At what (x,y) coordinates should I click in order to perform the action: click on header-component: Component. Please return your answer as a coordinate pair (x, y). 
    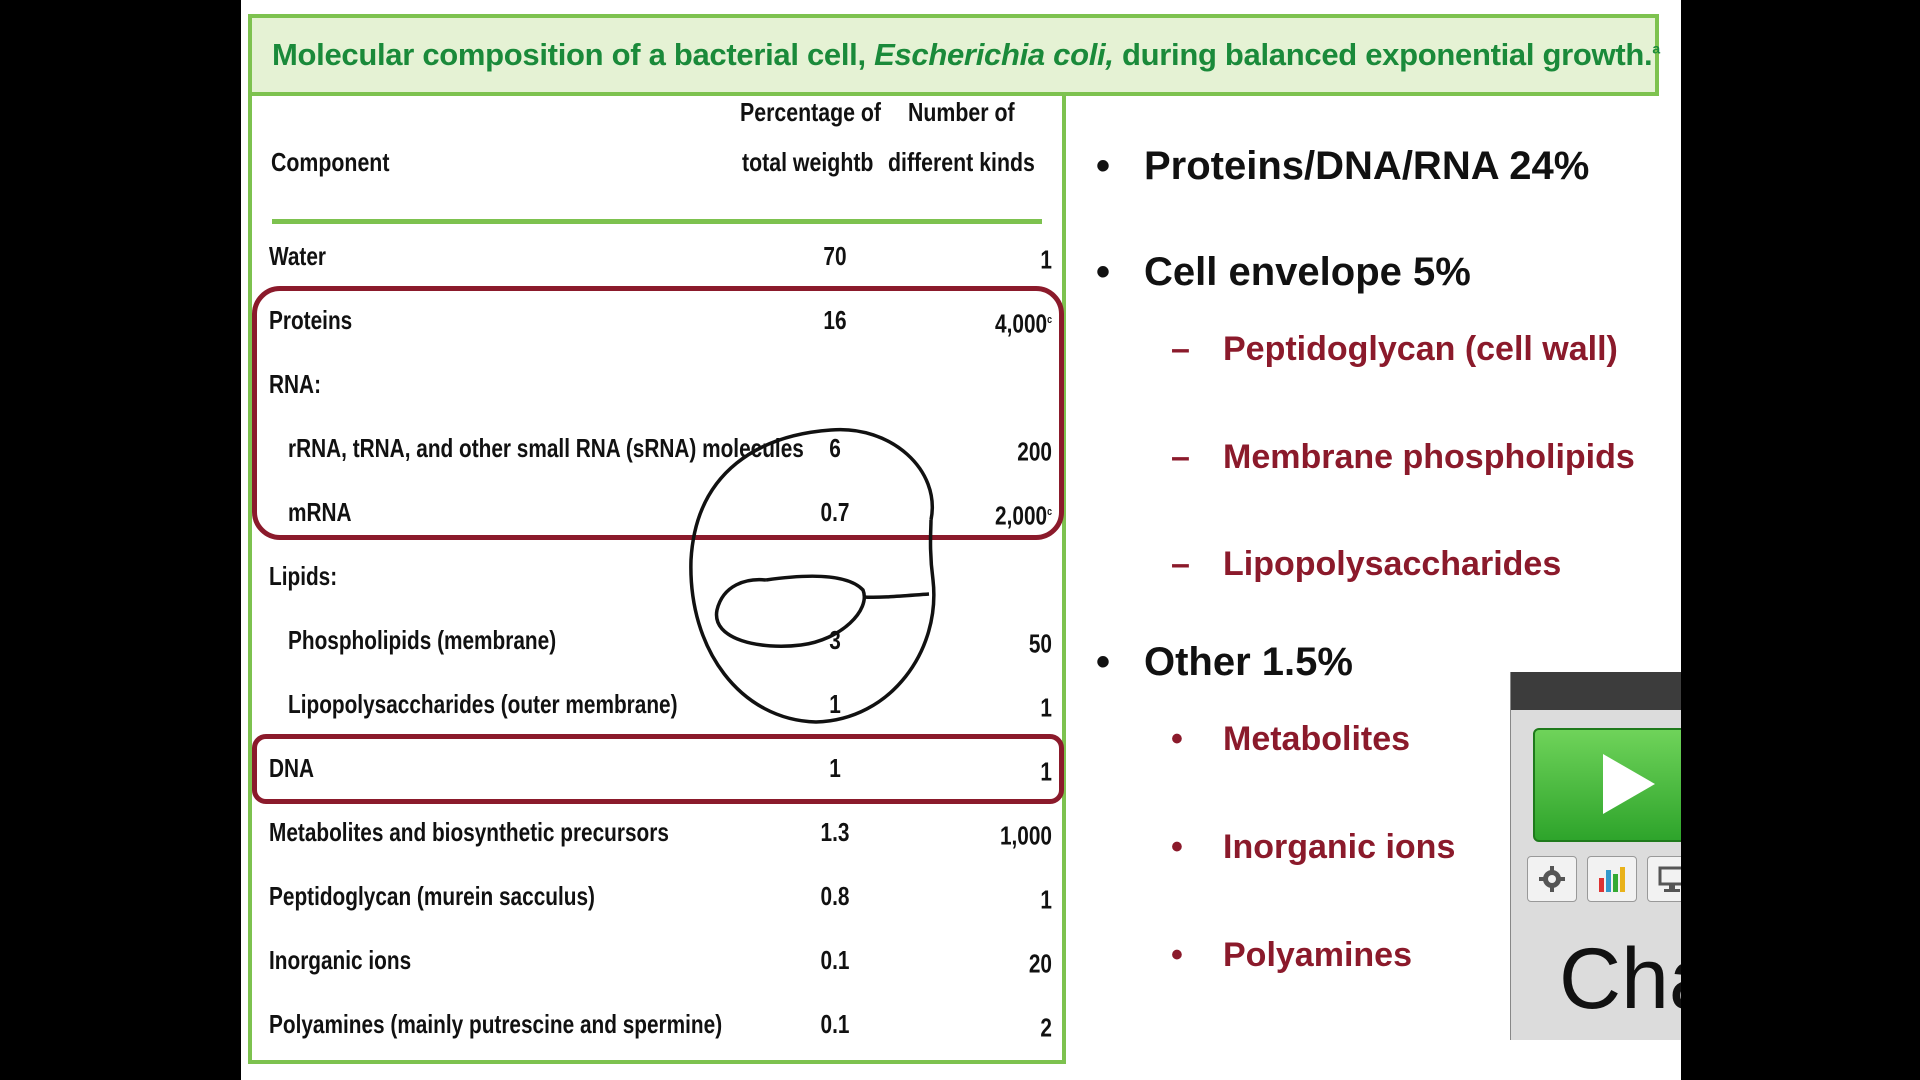
    Looking at the image, I should click on (330, 162).